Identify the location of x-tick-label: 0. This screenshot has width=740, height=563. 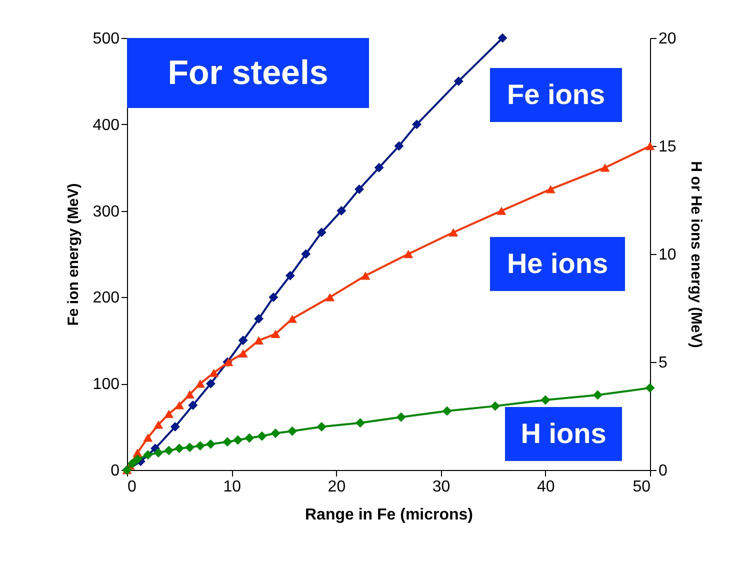
(132, 487).